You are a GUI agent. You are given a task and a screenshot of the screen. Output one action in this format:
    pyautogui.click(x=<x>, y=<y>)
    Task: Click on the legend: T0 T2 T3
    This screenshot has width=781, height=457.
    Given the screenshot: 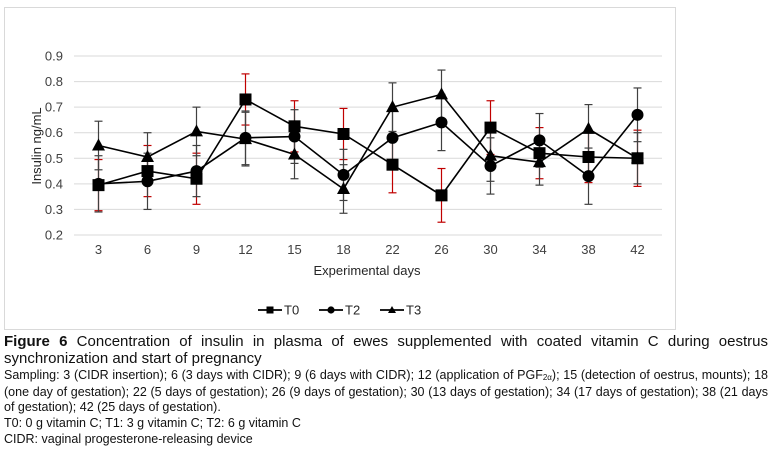 What is the action you would take?
    pyautogui.click(x=339, y=310)
    